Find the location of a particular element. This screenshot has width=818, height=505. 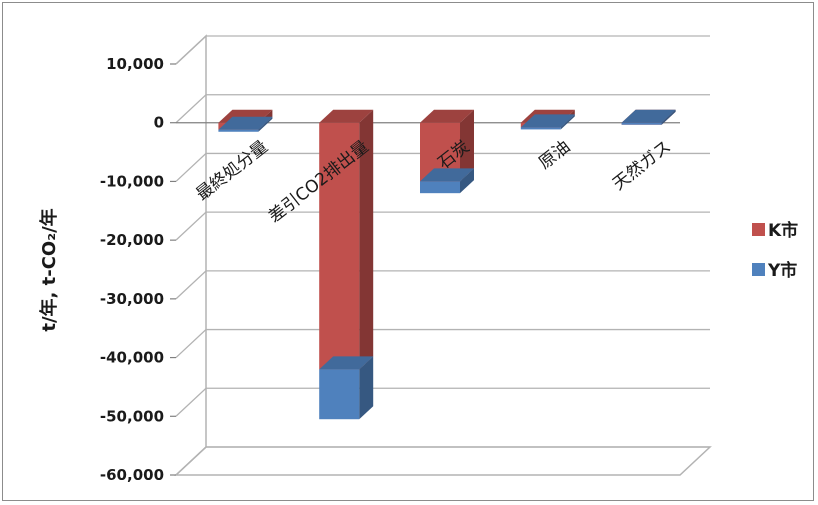

y-tick-label: -20,000 is located at coordinates (132, 240).